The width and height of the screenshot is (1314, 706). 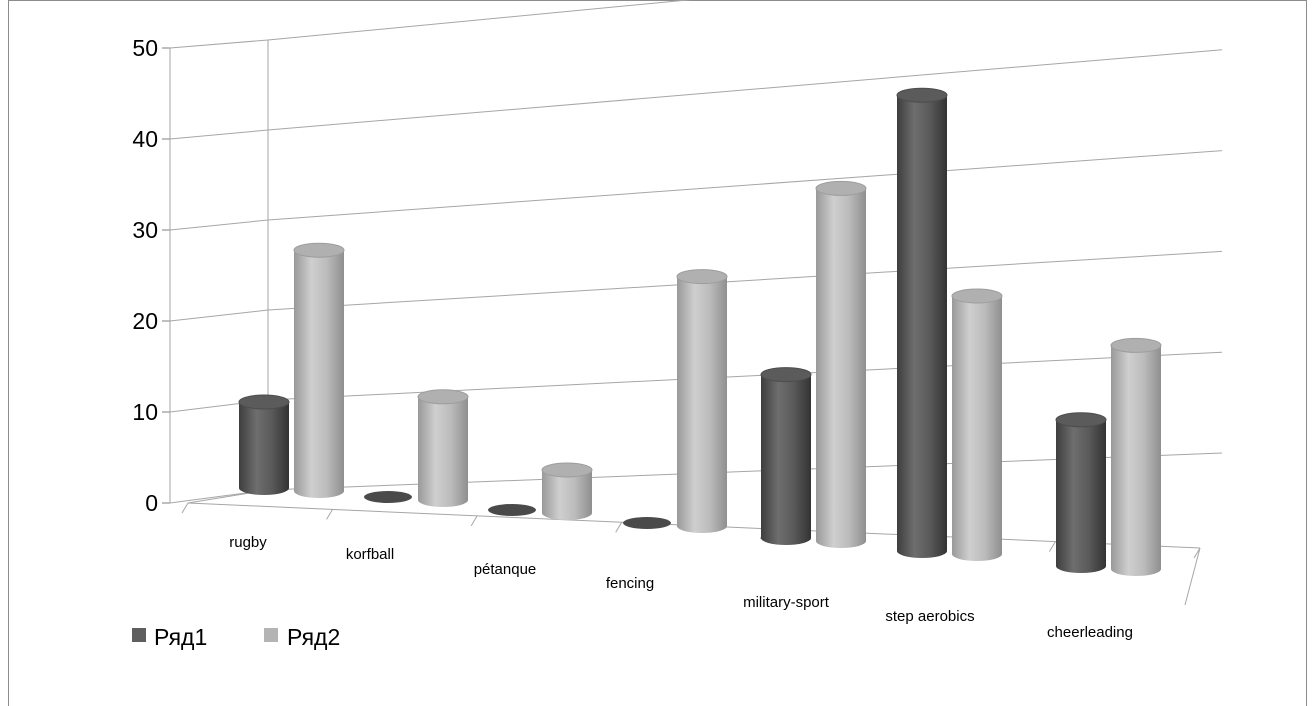 What do you see at coordinates (145, 230) in the screenshot?
I see `y-tick-label-3: 30` at bounding box center [145, 230].